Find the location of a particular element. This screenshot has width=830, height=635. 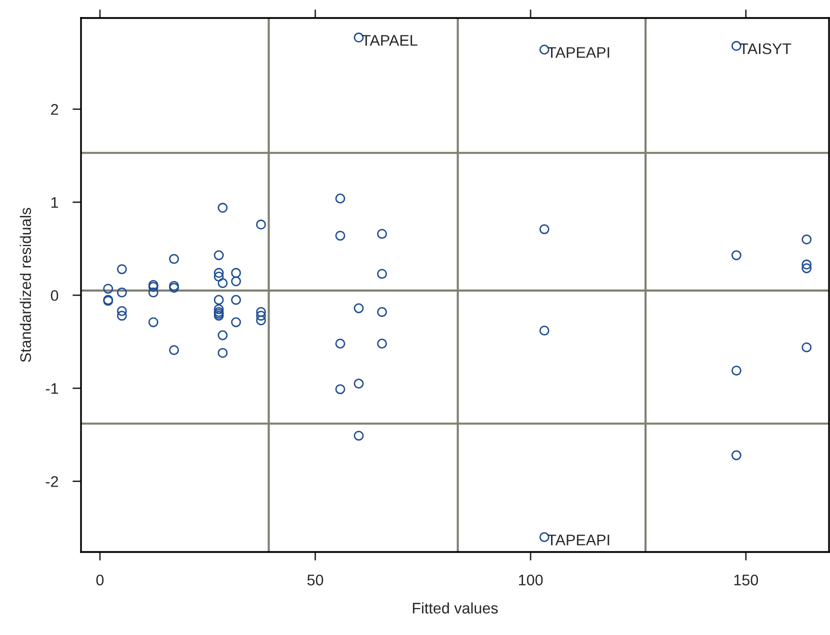

x-axis-title: Fitted values is located at coordinates (455, 608).